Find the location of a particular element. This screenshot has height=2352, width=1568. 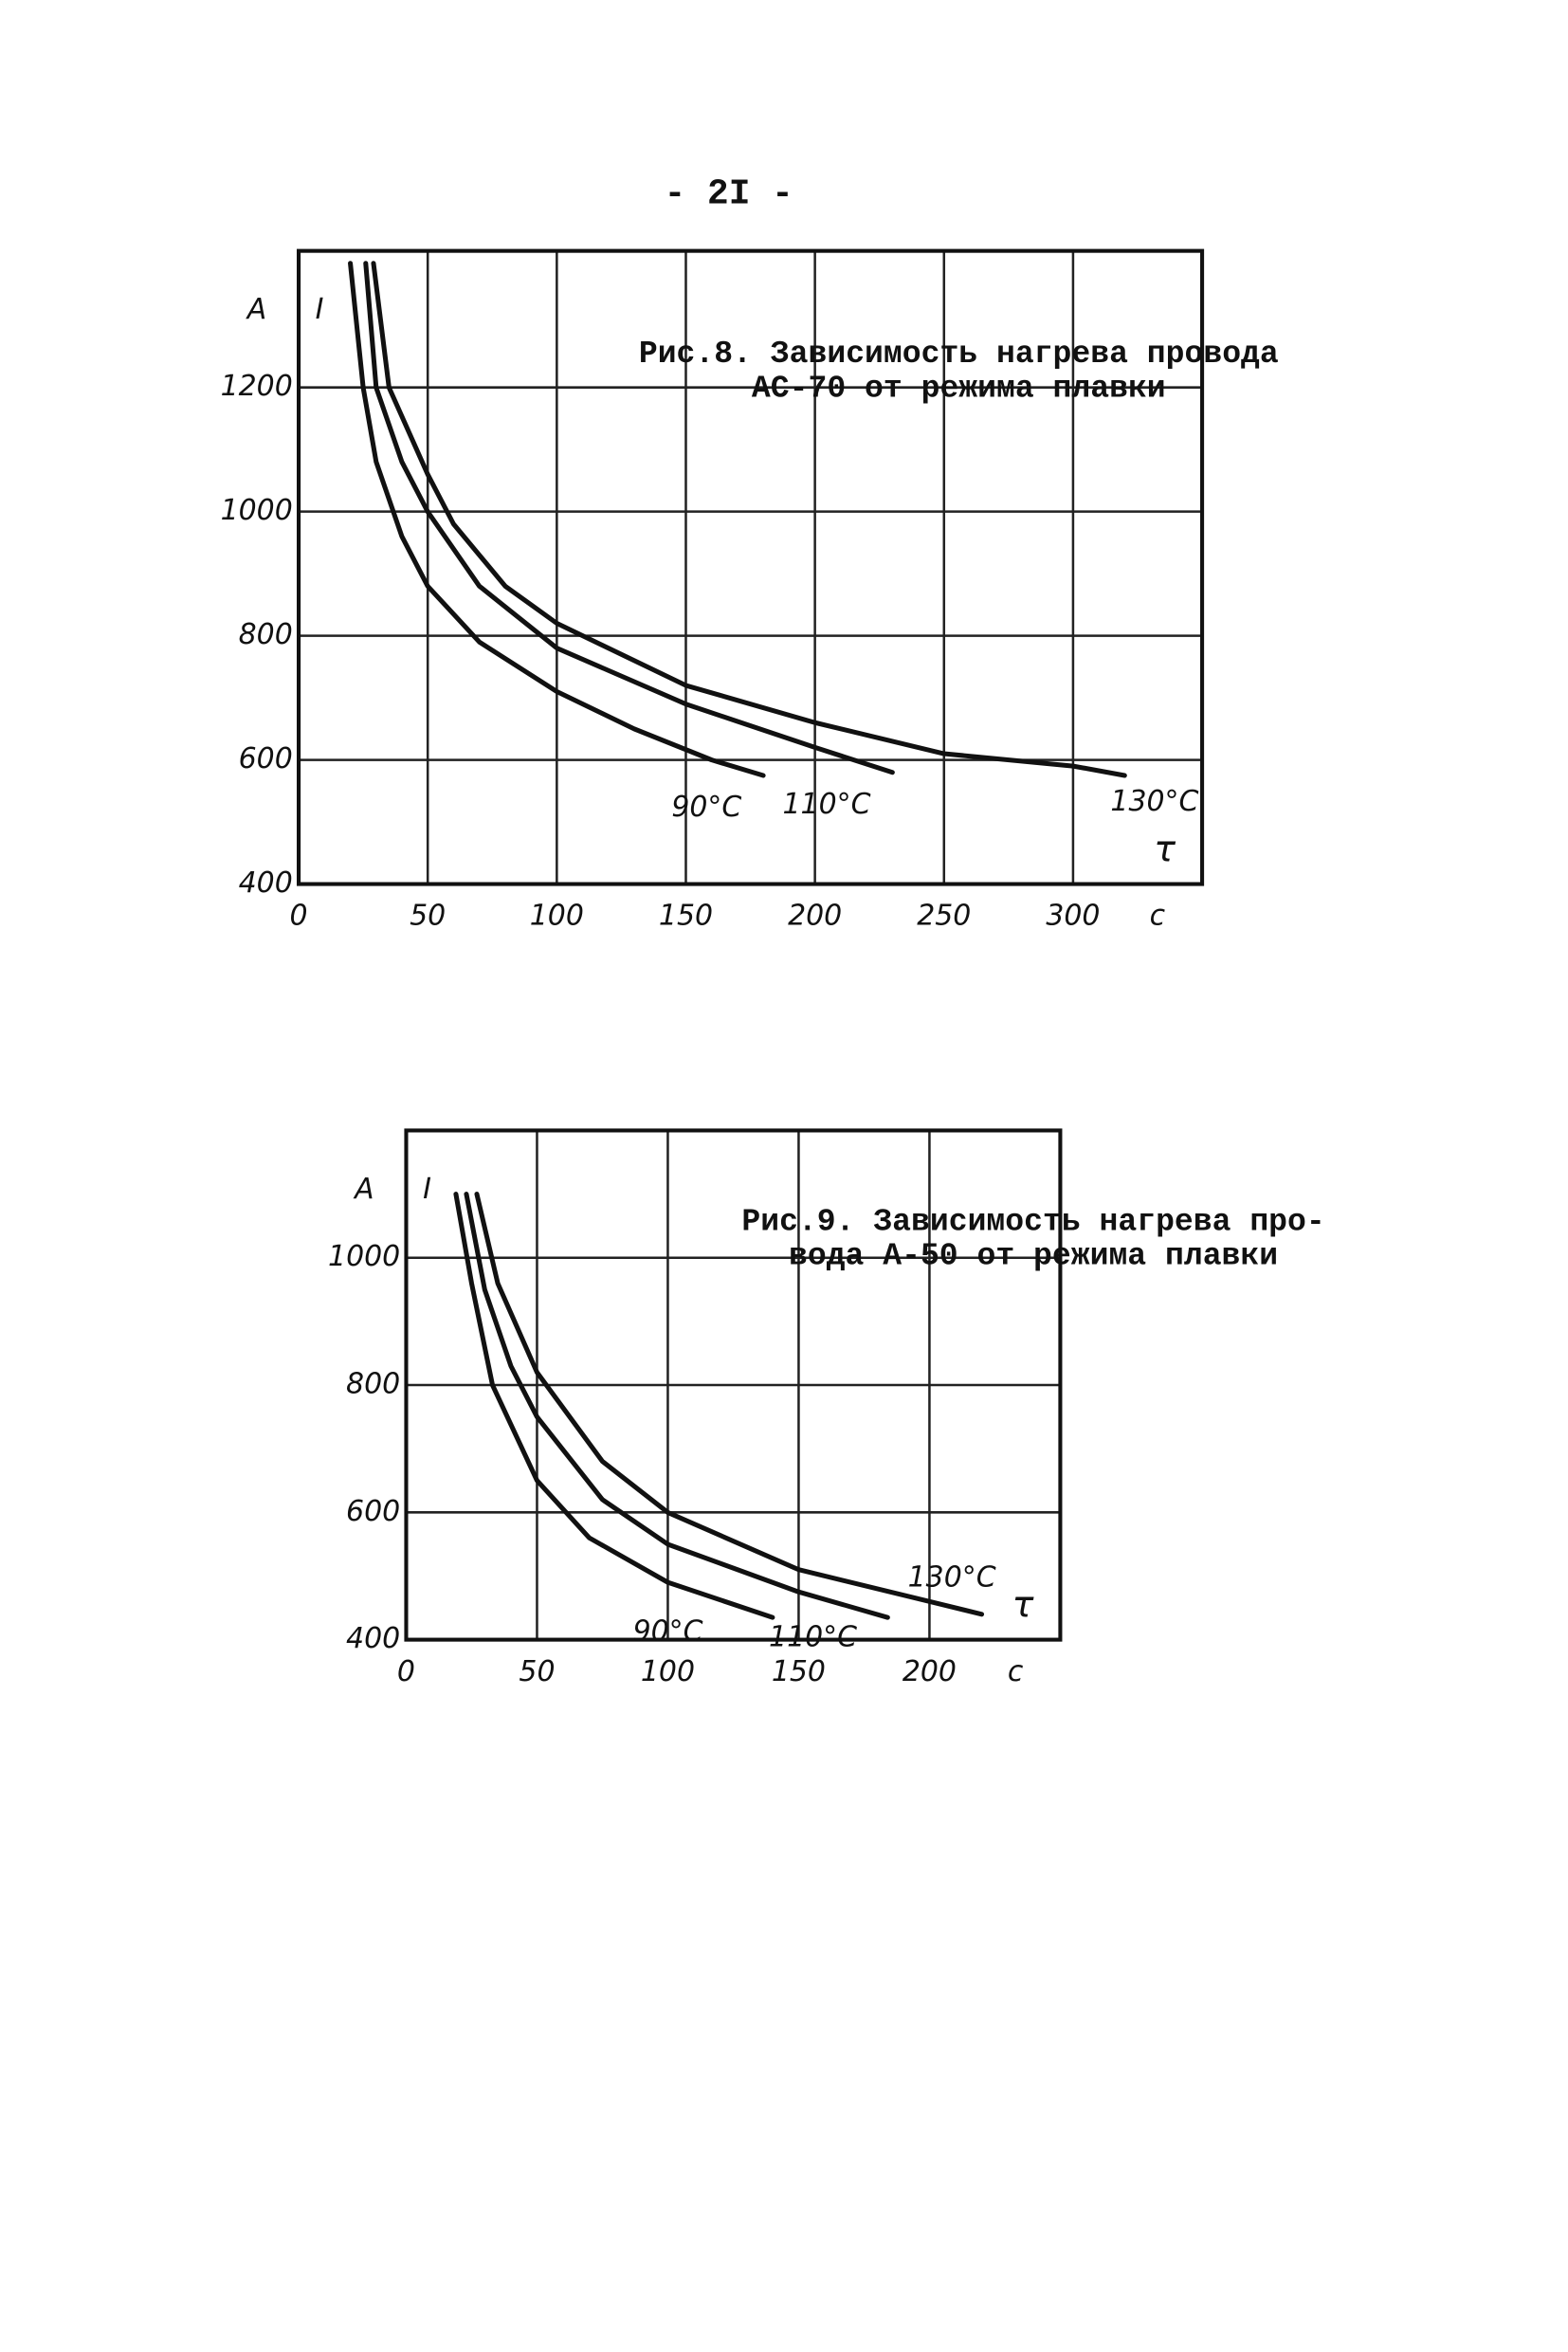

x-tick-label: 250 is located at coordinates (944, 916).